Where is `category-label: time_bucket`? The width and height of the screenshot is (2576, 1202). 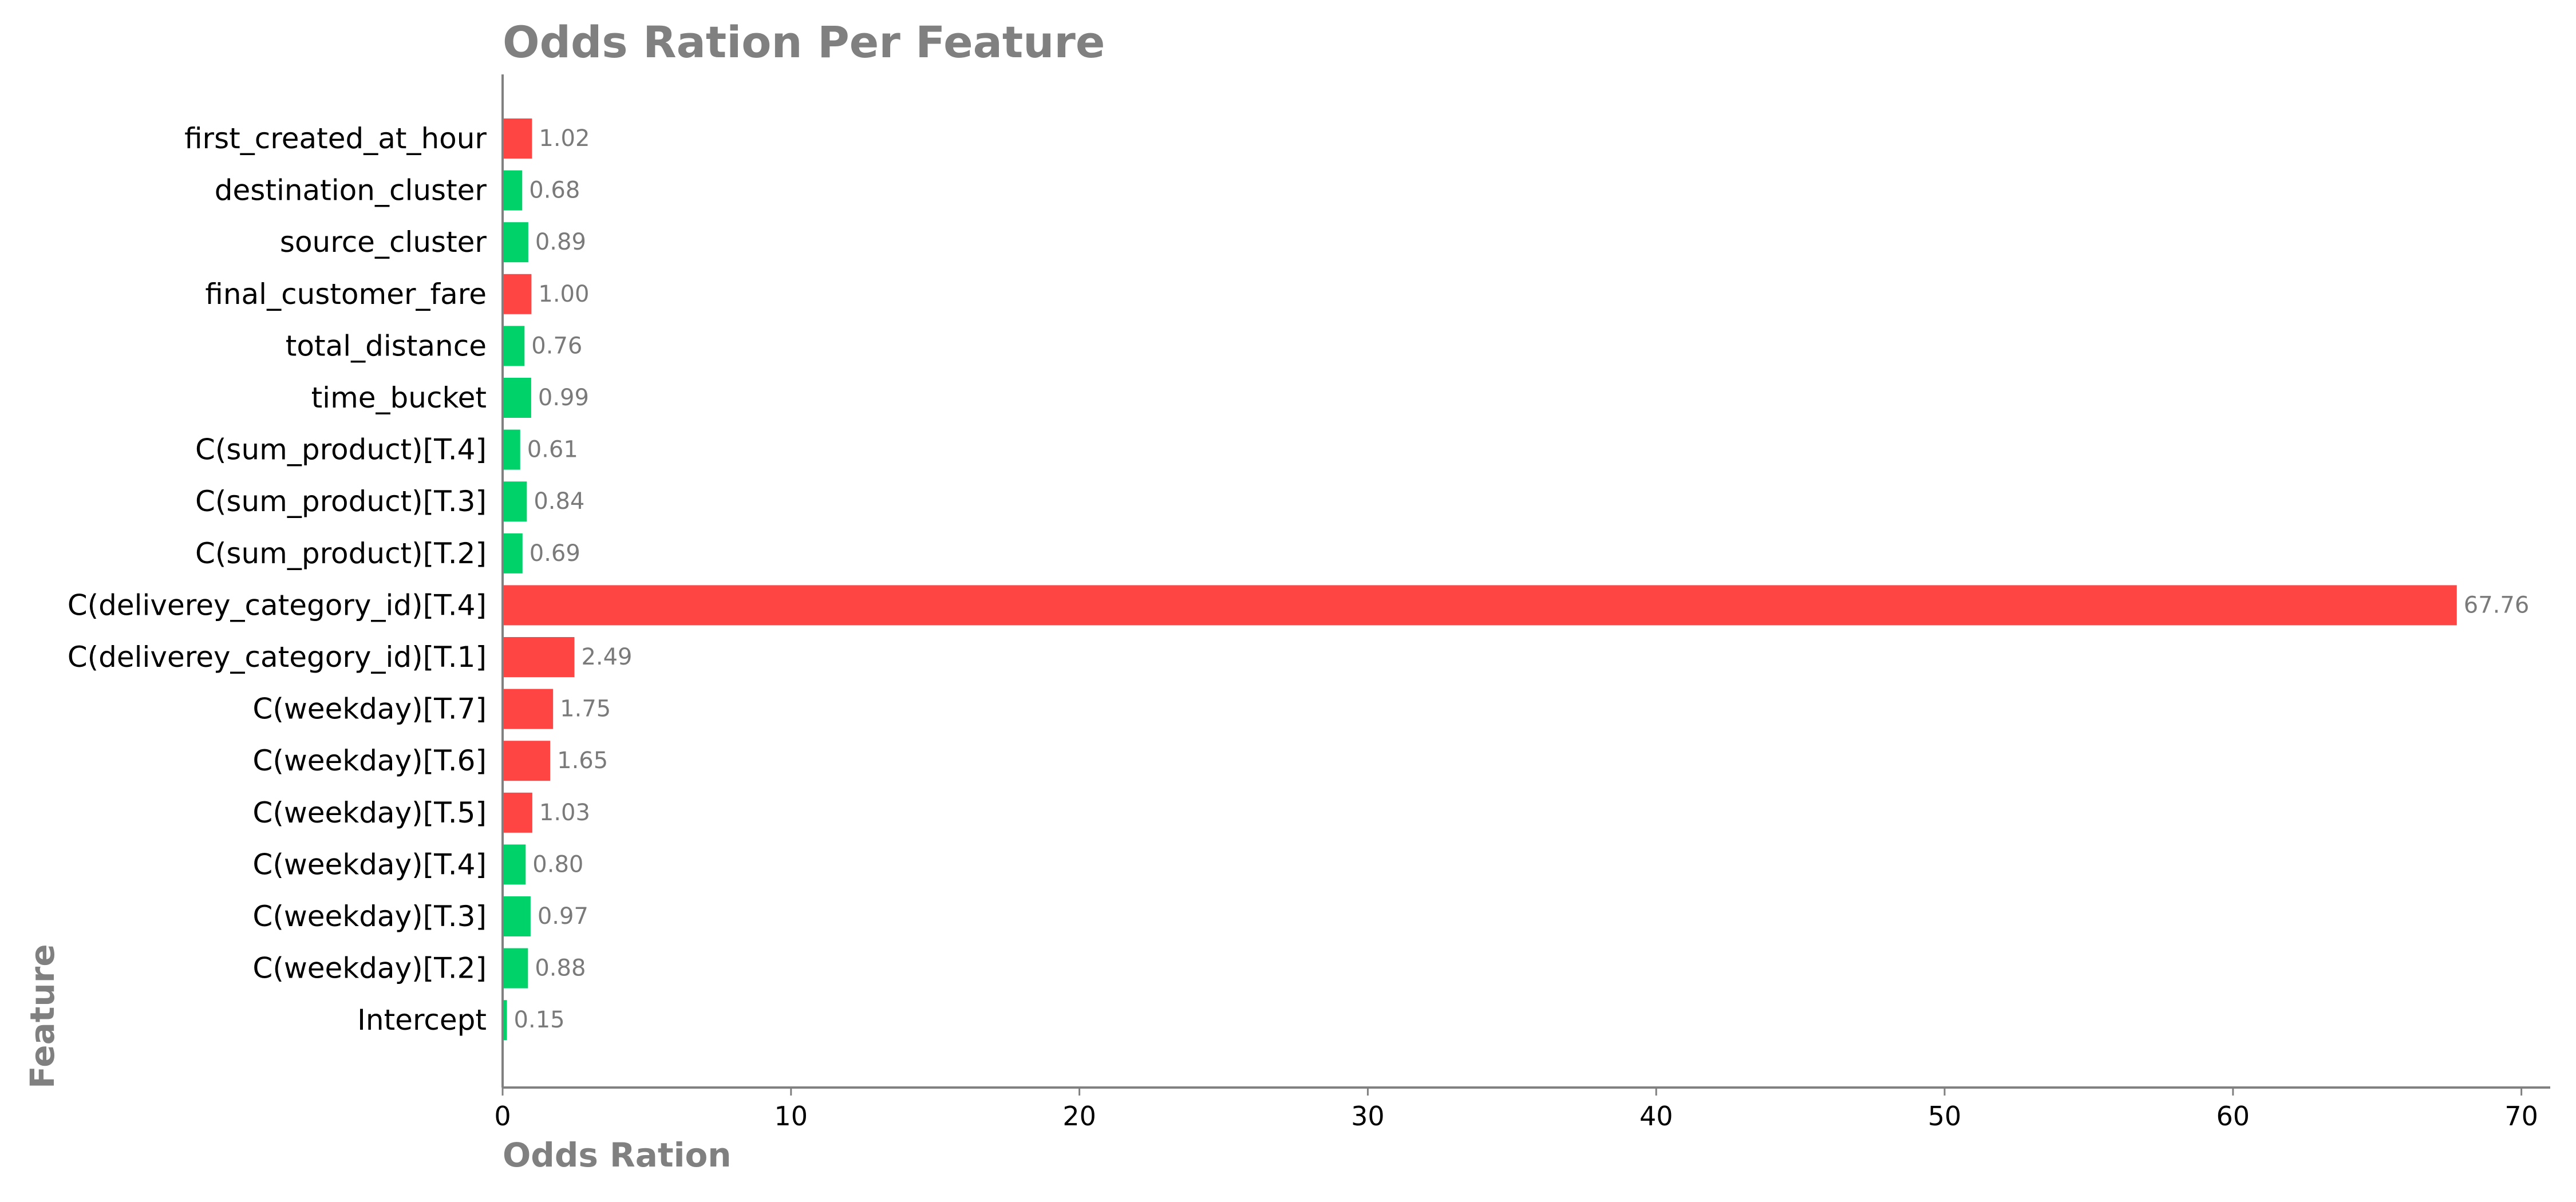
category-label: time_bucket is located at coordinates (399, 398).